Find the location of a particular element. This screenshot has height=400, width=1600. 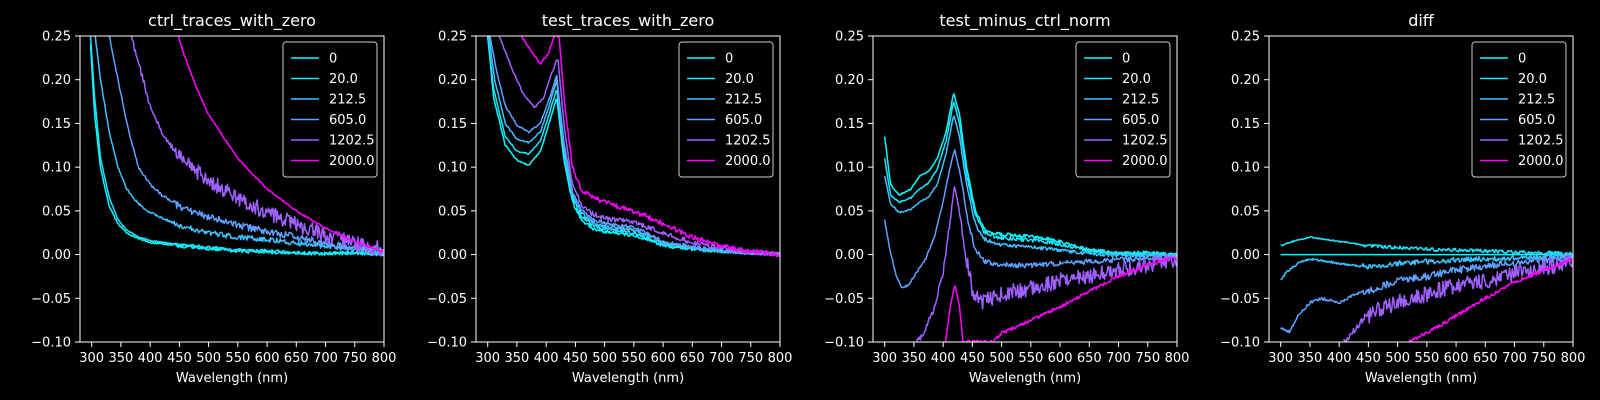

x-tick-label: 750 is located at coordinates (1147, 358).